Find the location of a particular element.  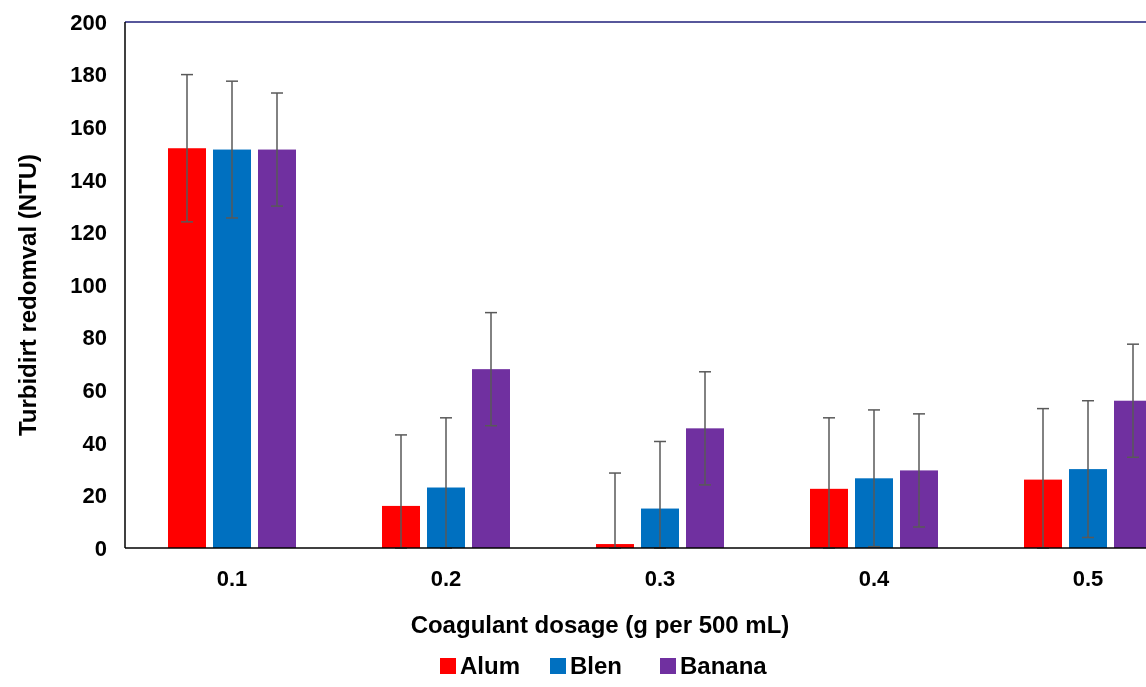

y-tick-label: 0 is located at coordinates (100, 548).